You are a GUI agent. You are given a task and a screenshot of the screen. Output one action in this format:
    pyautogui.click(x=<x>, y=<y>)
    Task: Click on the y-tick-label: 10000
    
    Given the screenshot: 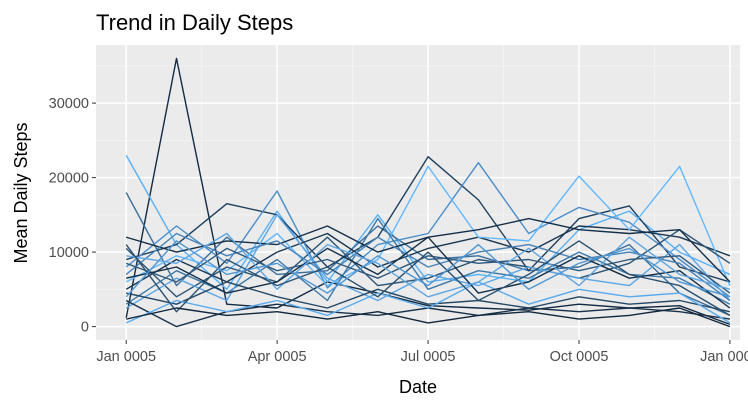 What is the action you would take?
    pyautogui.click(x=69, y=253)
    